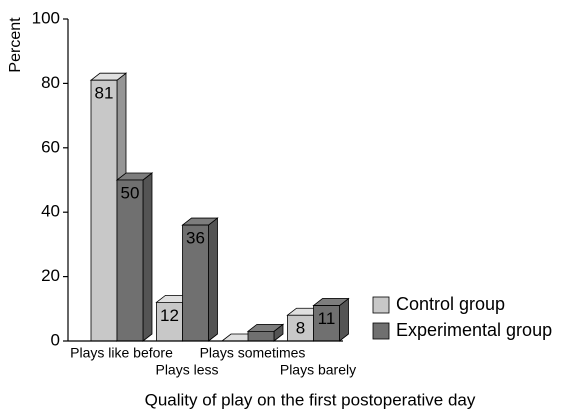  I want to click on y-tick-label: 20, so click(50, 275).